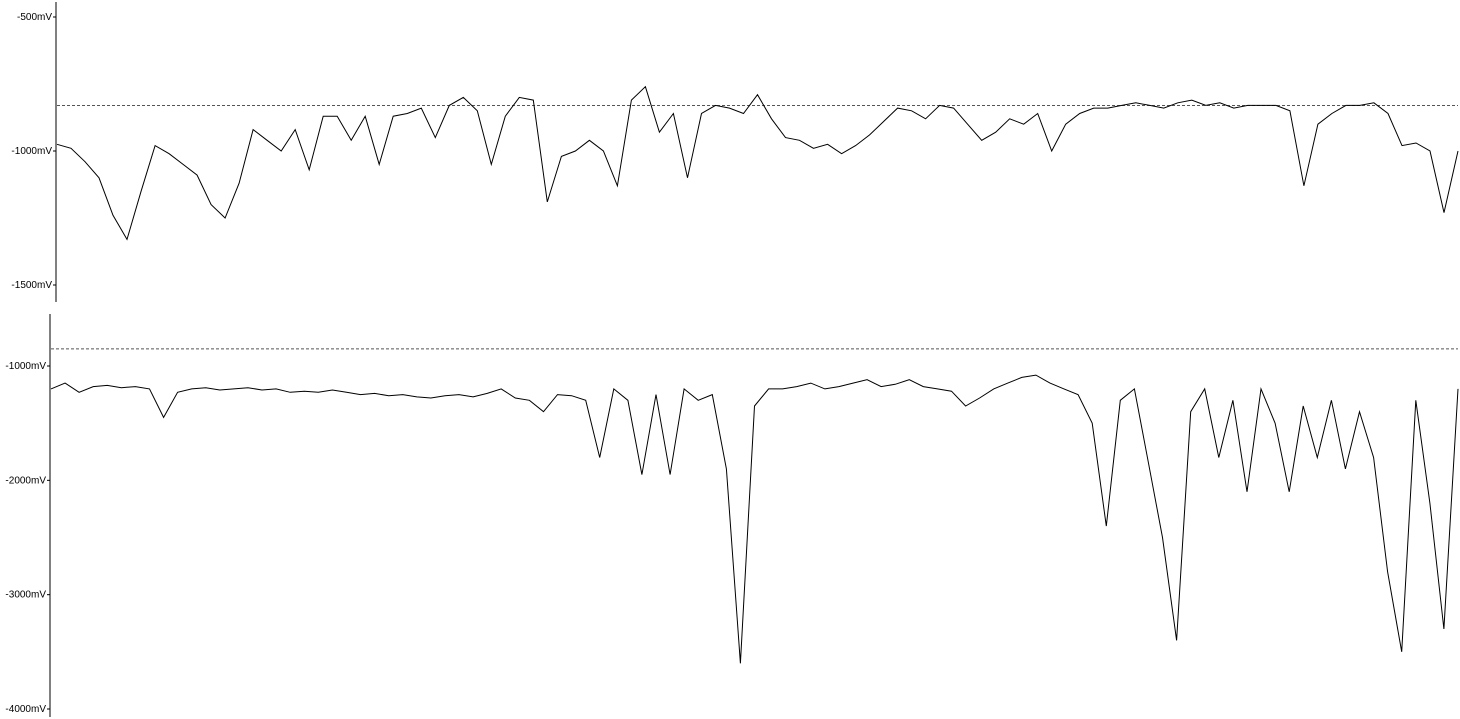  What do you see at coordinates (25, 480) in the screenshot?
I see `y-tick-label: -2000mV` at bounding box center [25, 480].